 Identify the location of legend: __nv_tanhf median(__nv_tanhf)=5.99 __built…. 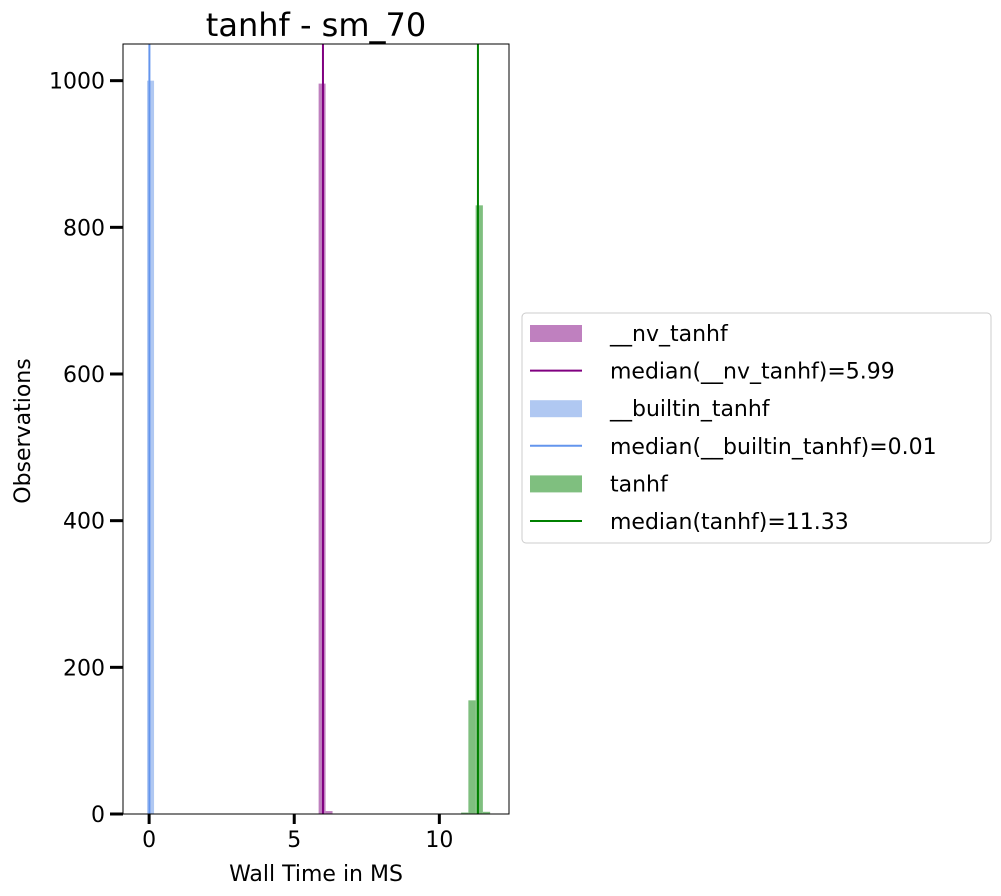
(756, 428).